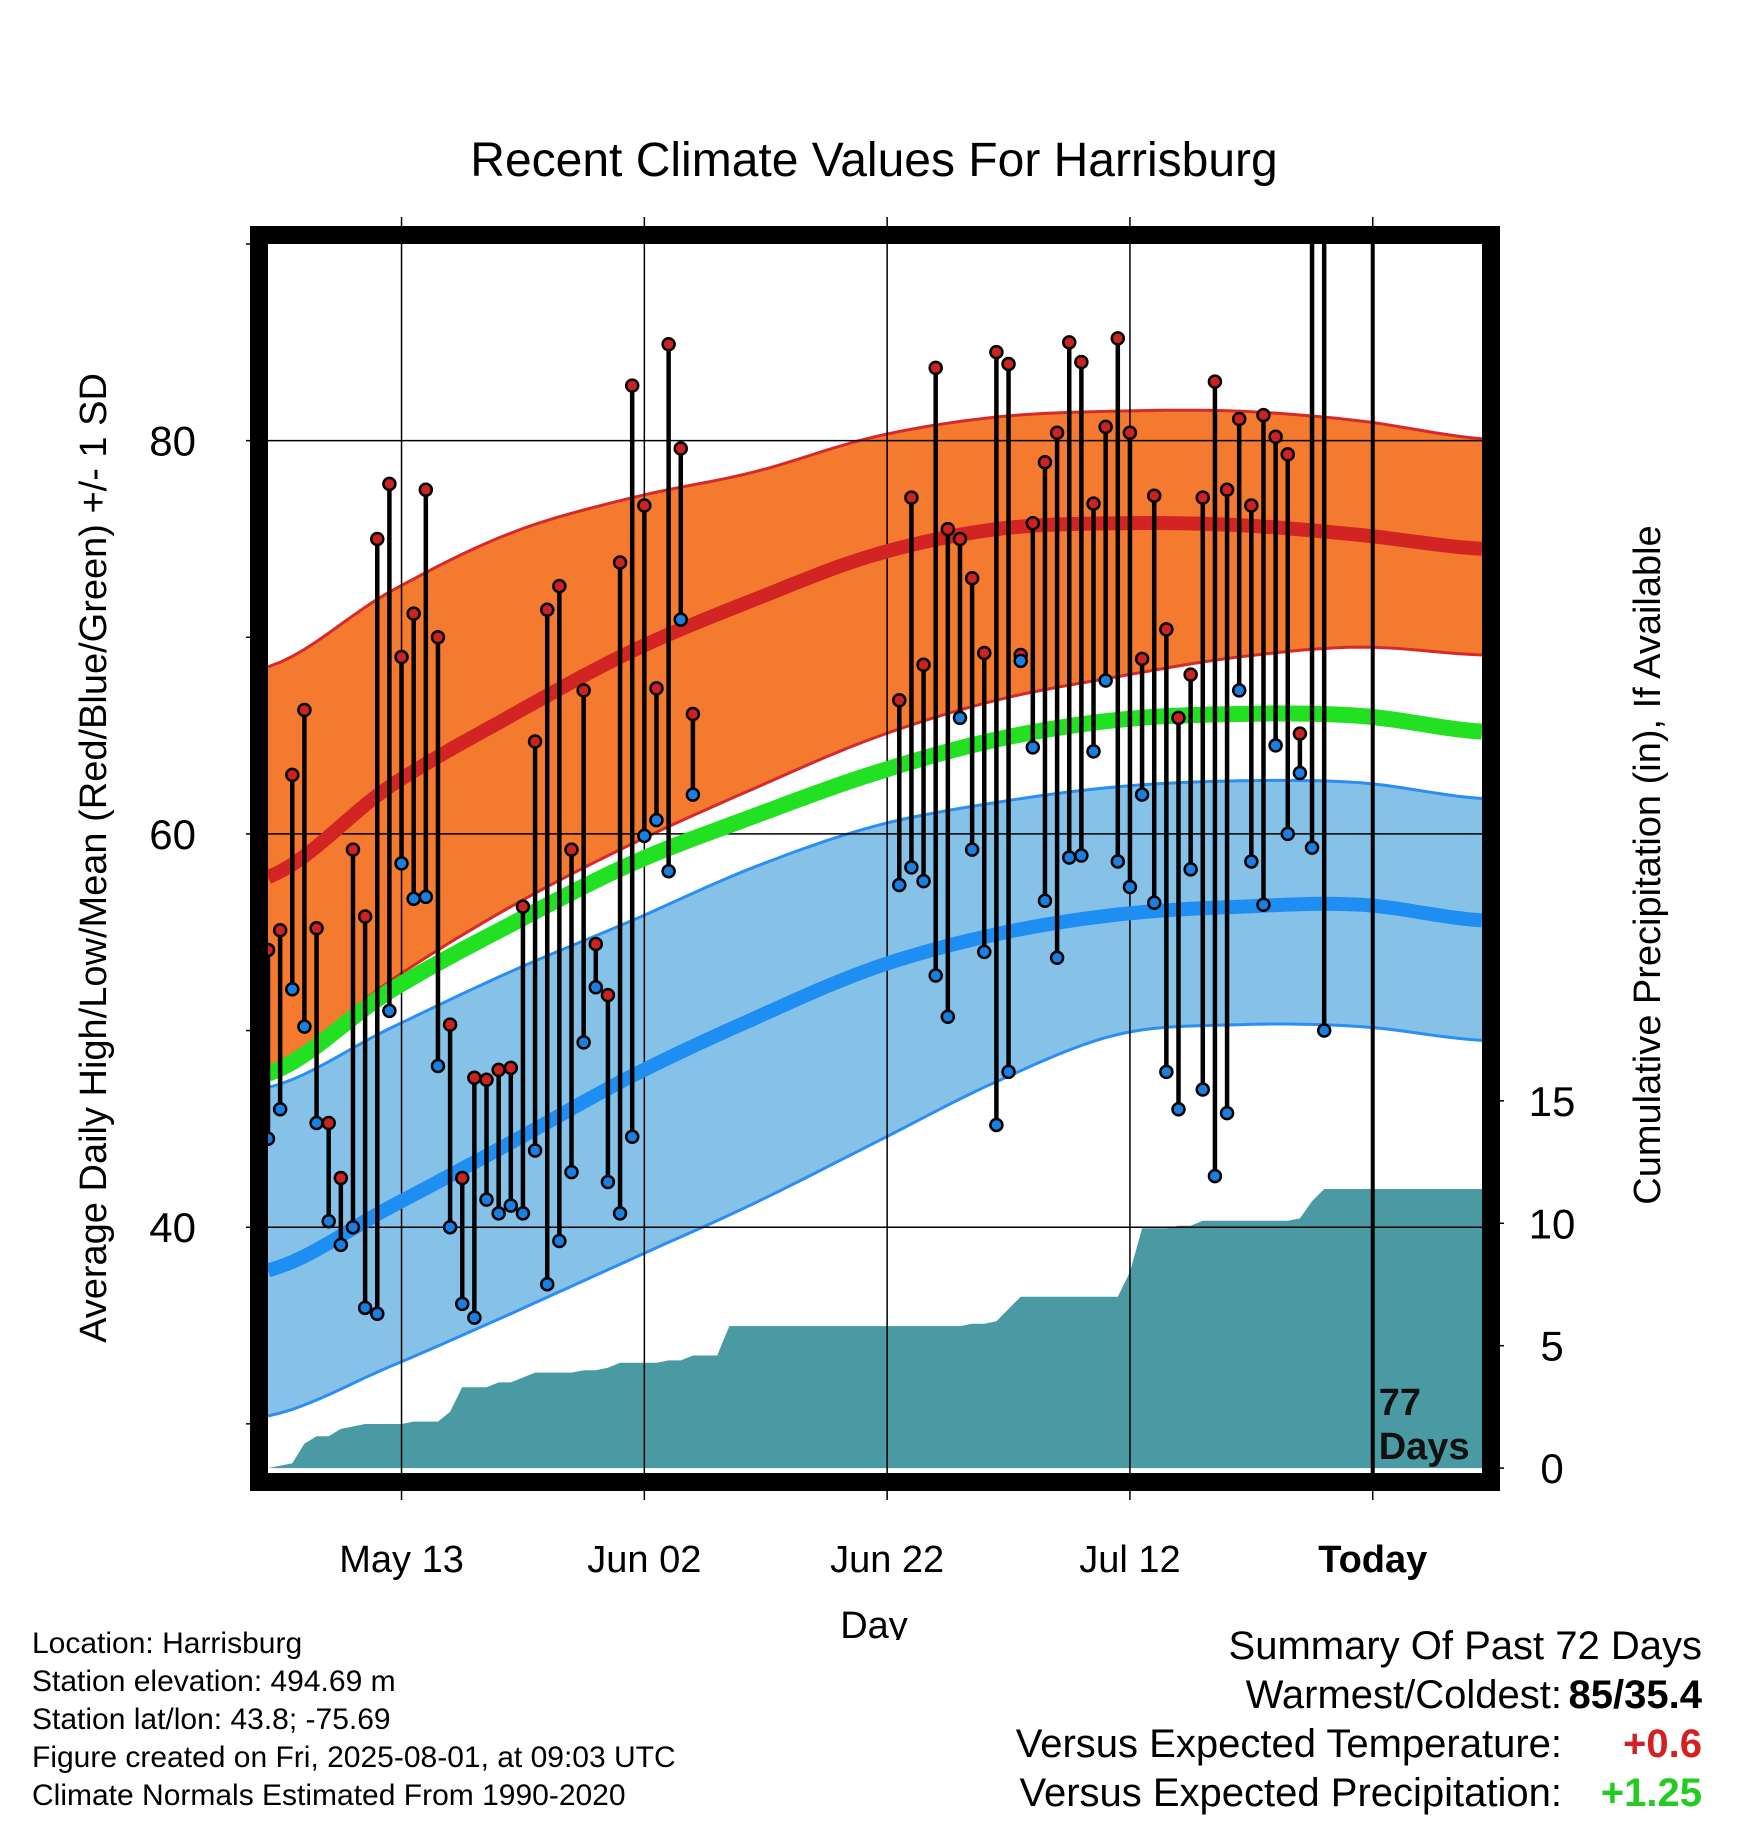 The image size is (1748, 1828). What do you see at coordinates (1552, 1223) in the screenshot?
I see `precip-tick-label: 10` at bounding box center [1552, 1223].